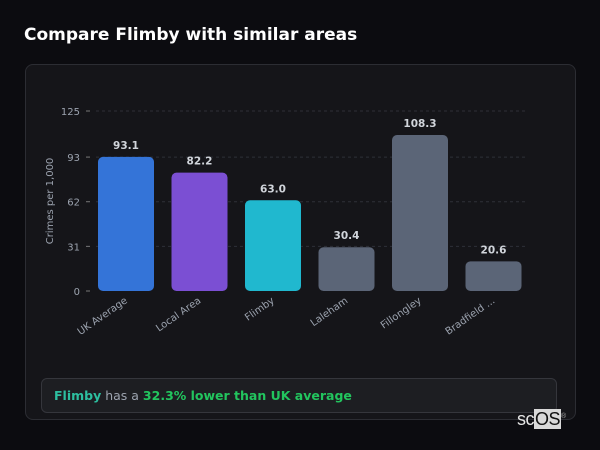 Image resolution: width=600 pixels, height=450 pixels. Describe the element at coordinates (347, 236) in the screenshot. I see `data-label: 30.4` at that location.